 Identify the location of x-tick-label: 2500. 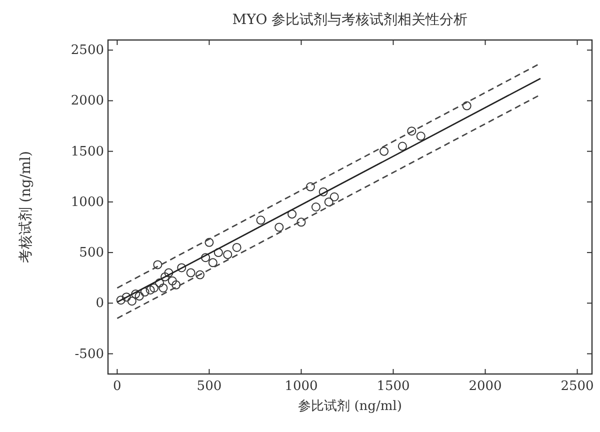
(577, 386).